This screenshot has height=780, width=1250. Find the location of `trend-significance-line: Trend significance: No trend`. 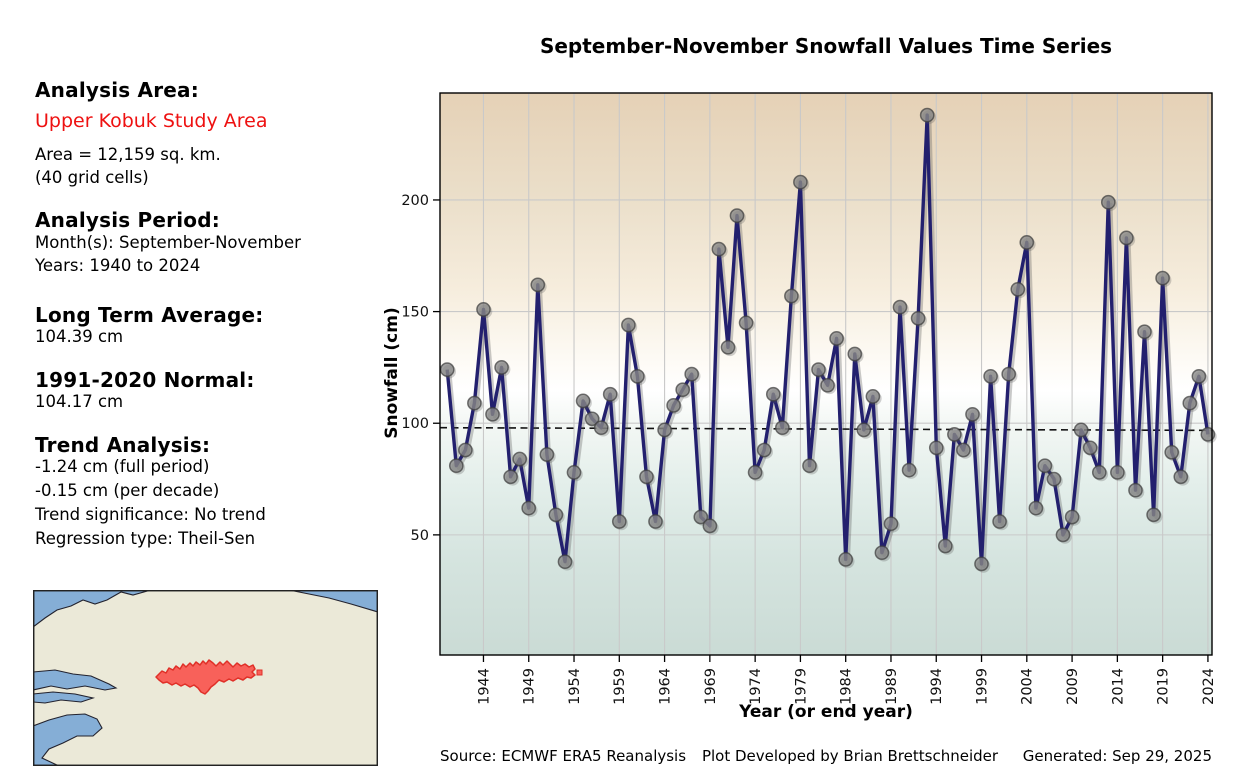

trend-significance-line: Trend significance: No trend is located at coordinates (150, 514).